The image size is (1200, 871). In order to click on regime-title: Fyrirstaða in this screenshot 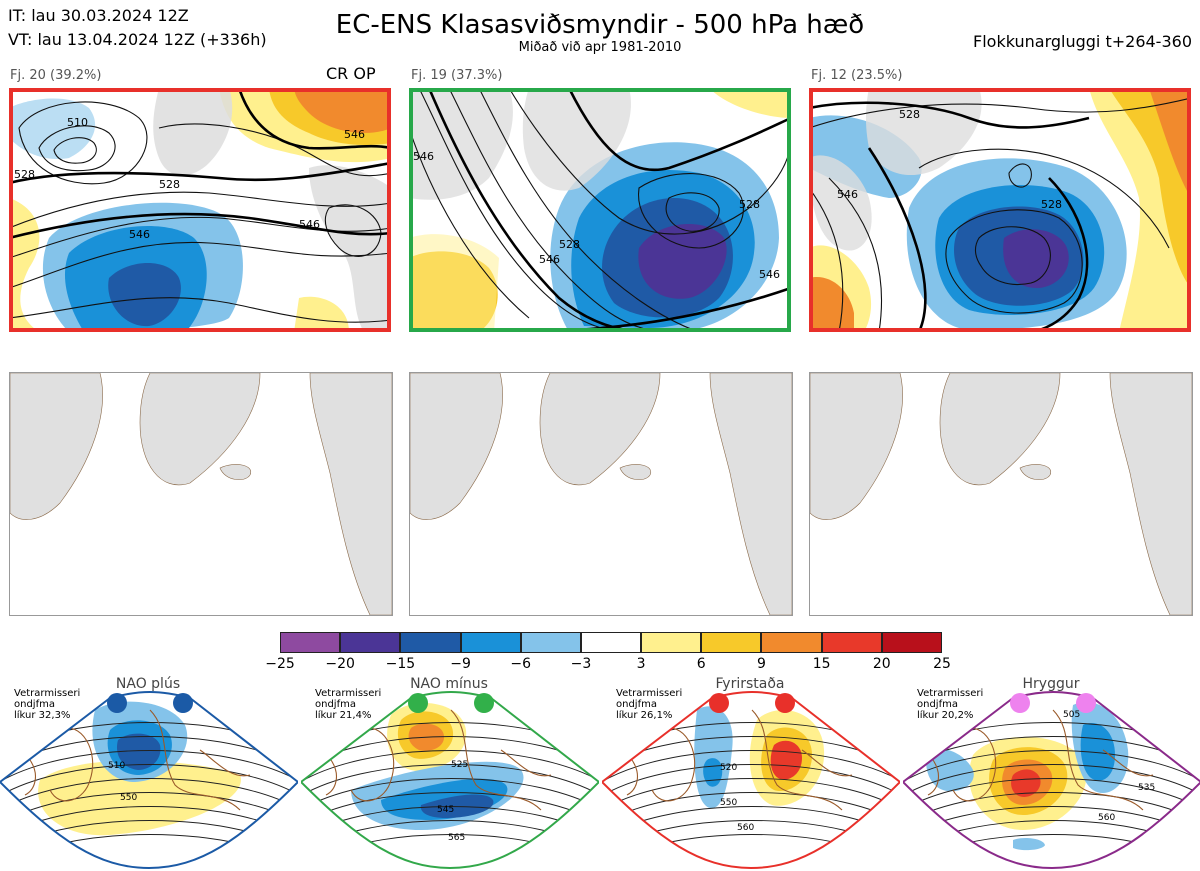, I will do `click(750, 684)`.